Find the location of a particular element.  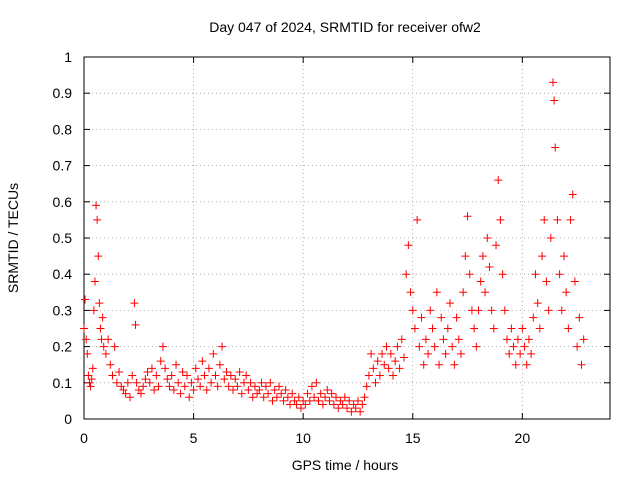

y-axis-label: SRMTID / TECUs is located at coordinates (13, 238).